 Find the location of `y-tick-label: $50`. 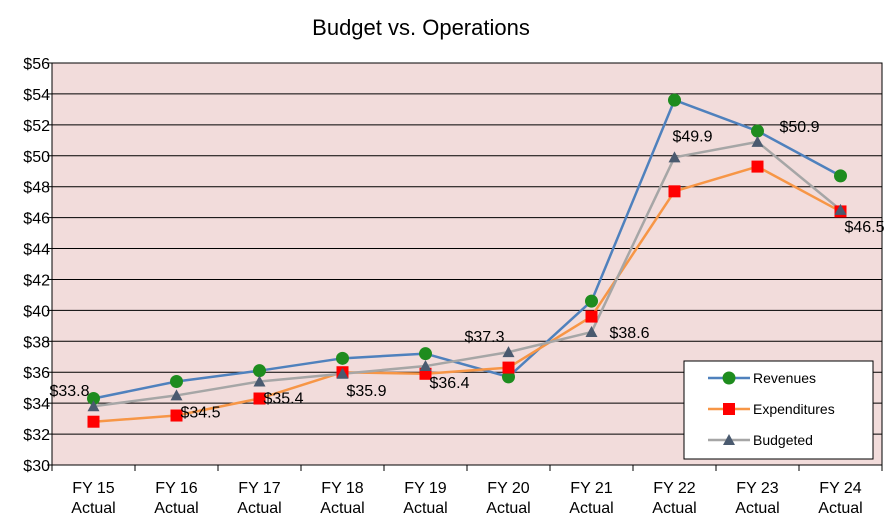

y-tick-label: $50 is located at coordinates (36, 157).